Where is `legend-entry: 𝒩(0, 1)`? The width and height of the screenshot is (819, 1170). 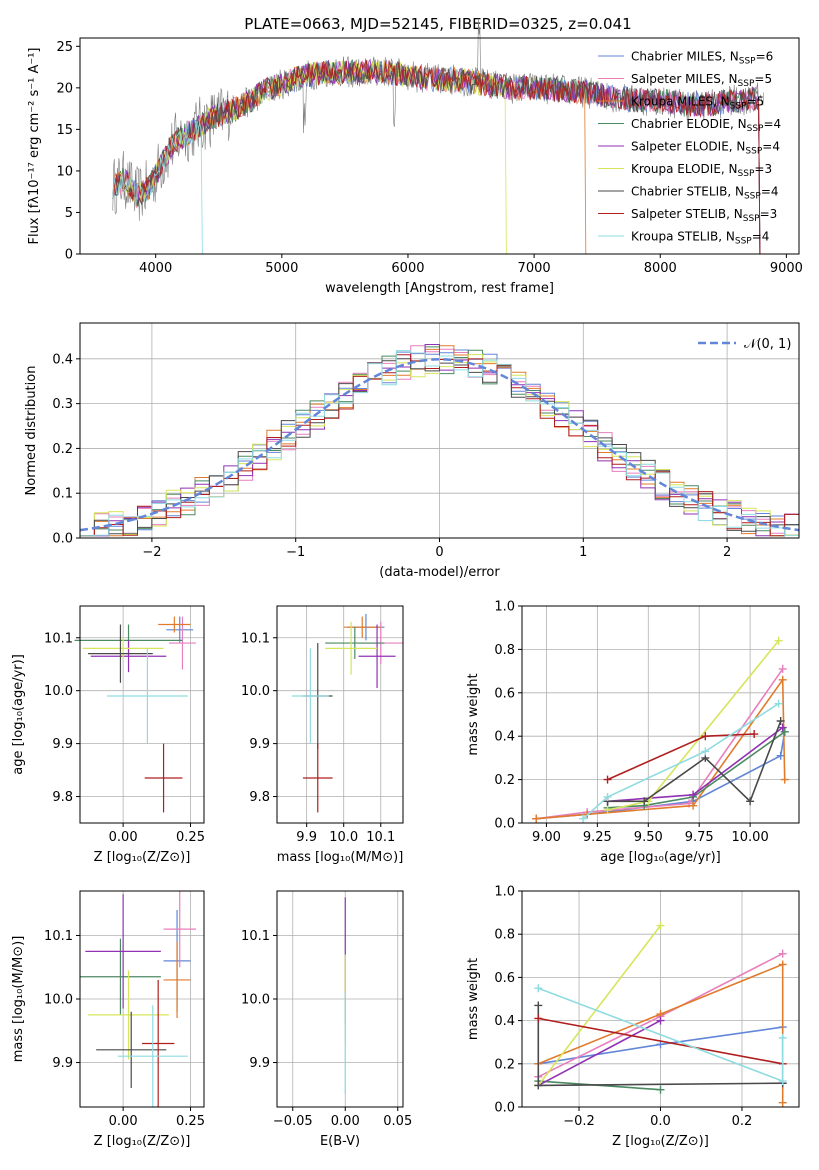
legend-entry: 𝒩(0, 1) is located at coordinates (767, 344).